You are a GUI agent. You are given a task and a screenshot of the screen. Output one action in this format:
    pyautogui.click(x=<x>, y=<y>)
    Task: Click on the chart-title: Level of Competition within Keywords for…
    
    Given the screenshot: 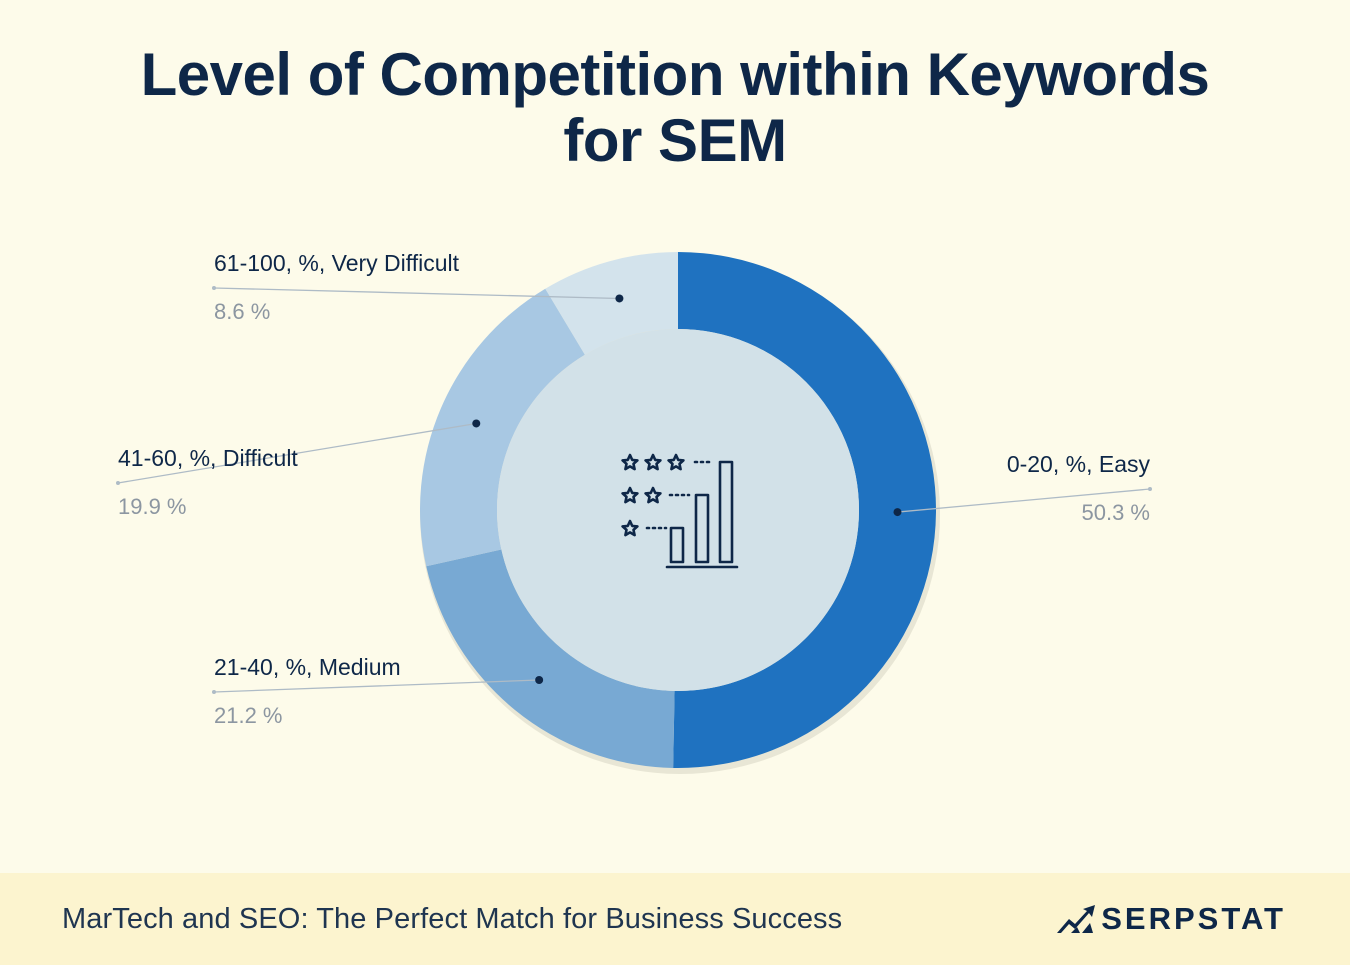 What is the action you would take?
    pyautogui.click(x=675, y=108)
    